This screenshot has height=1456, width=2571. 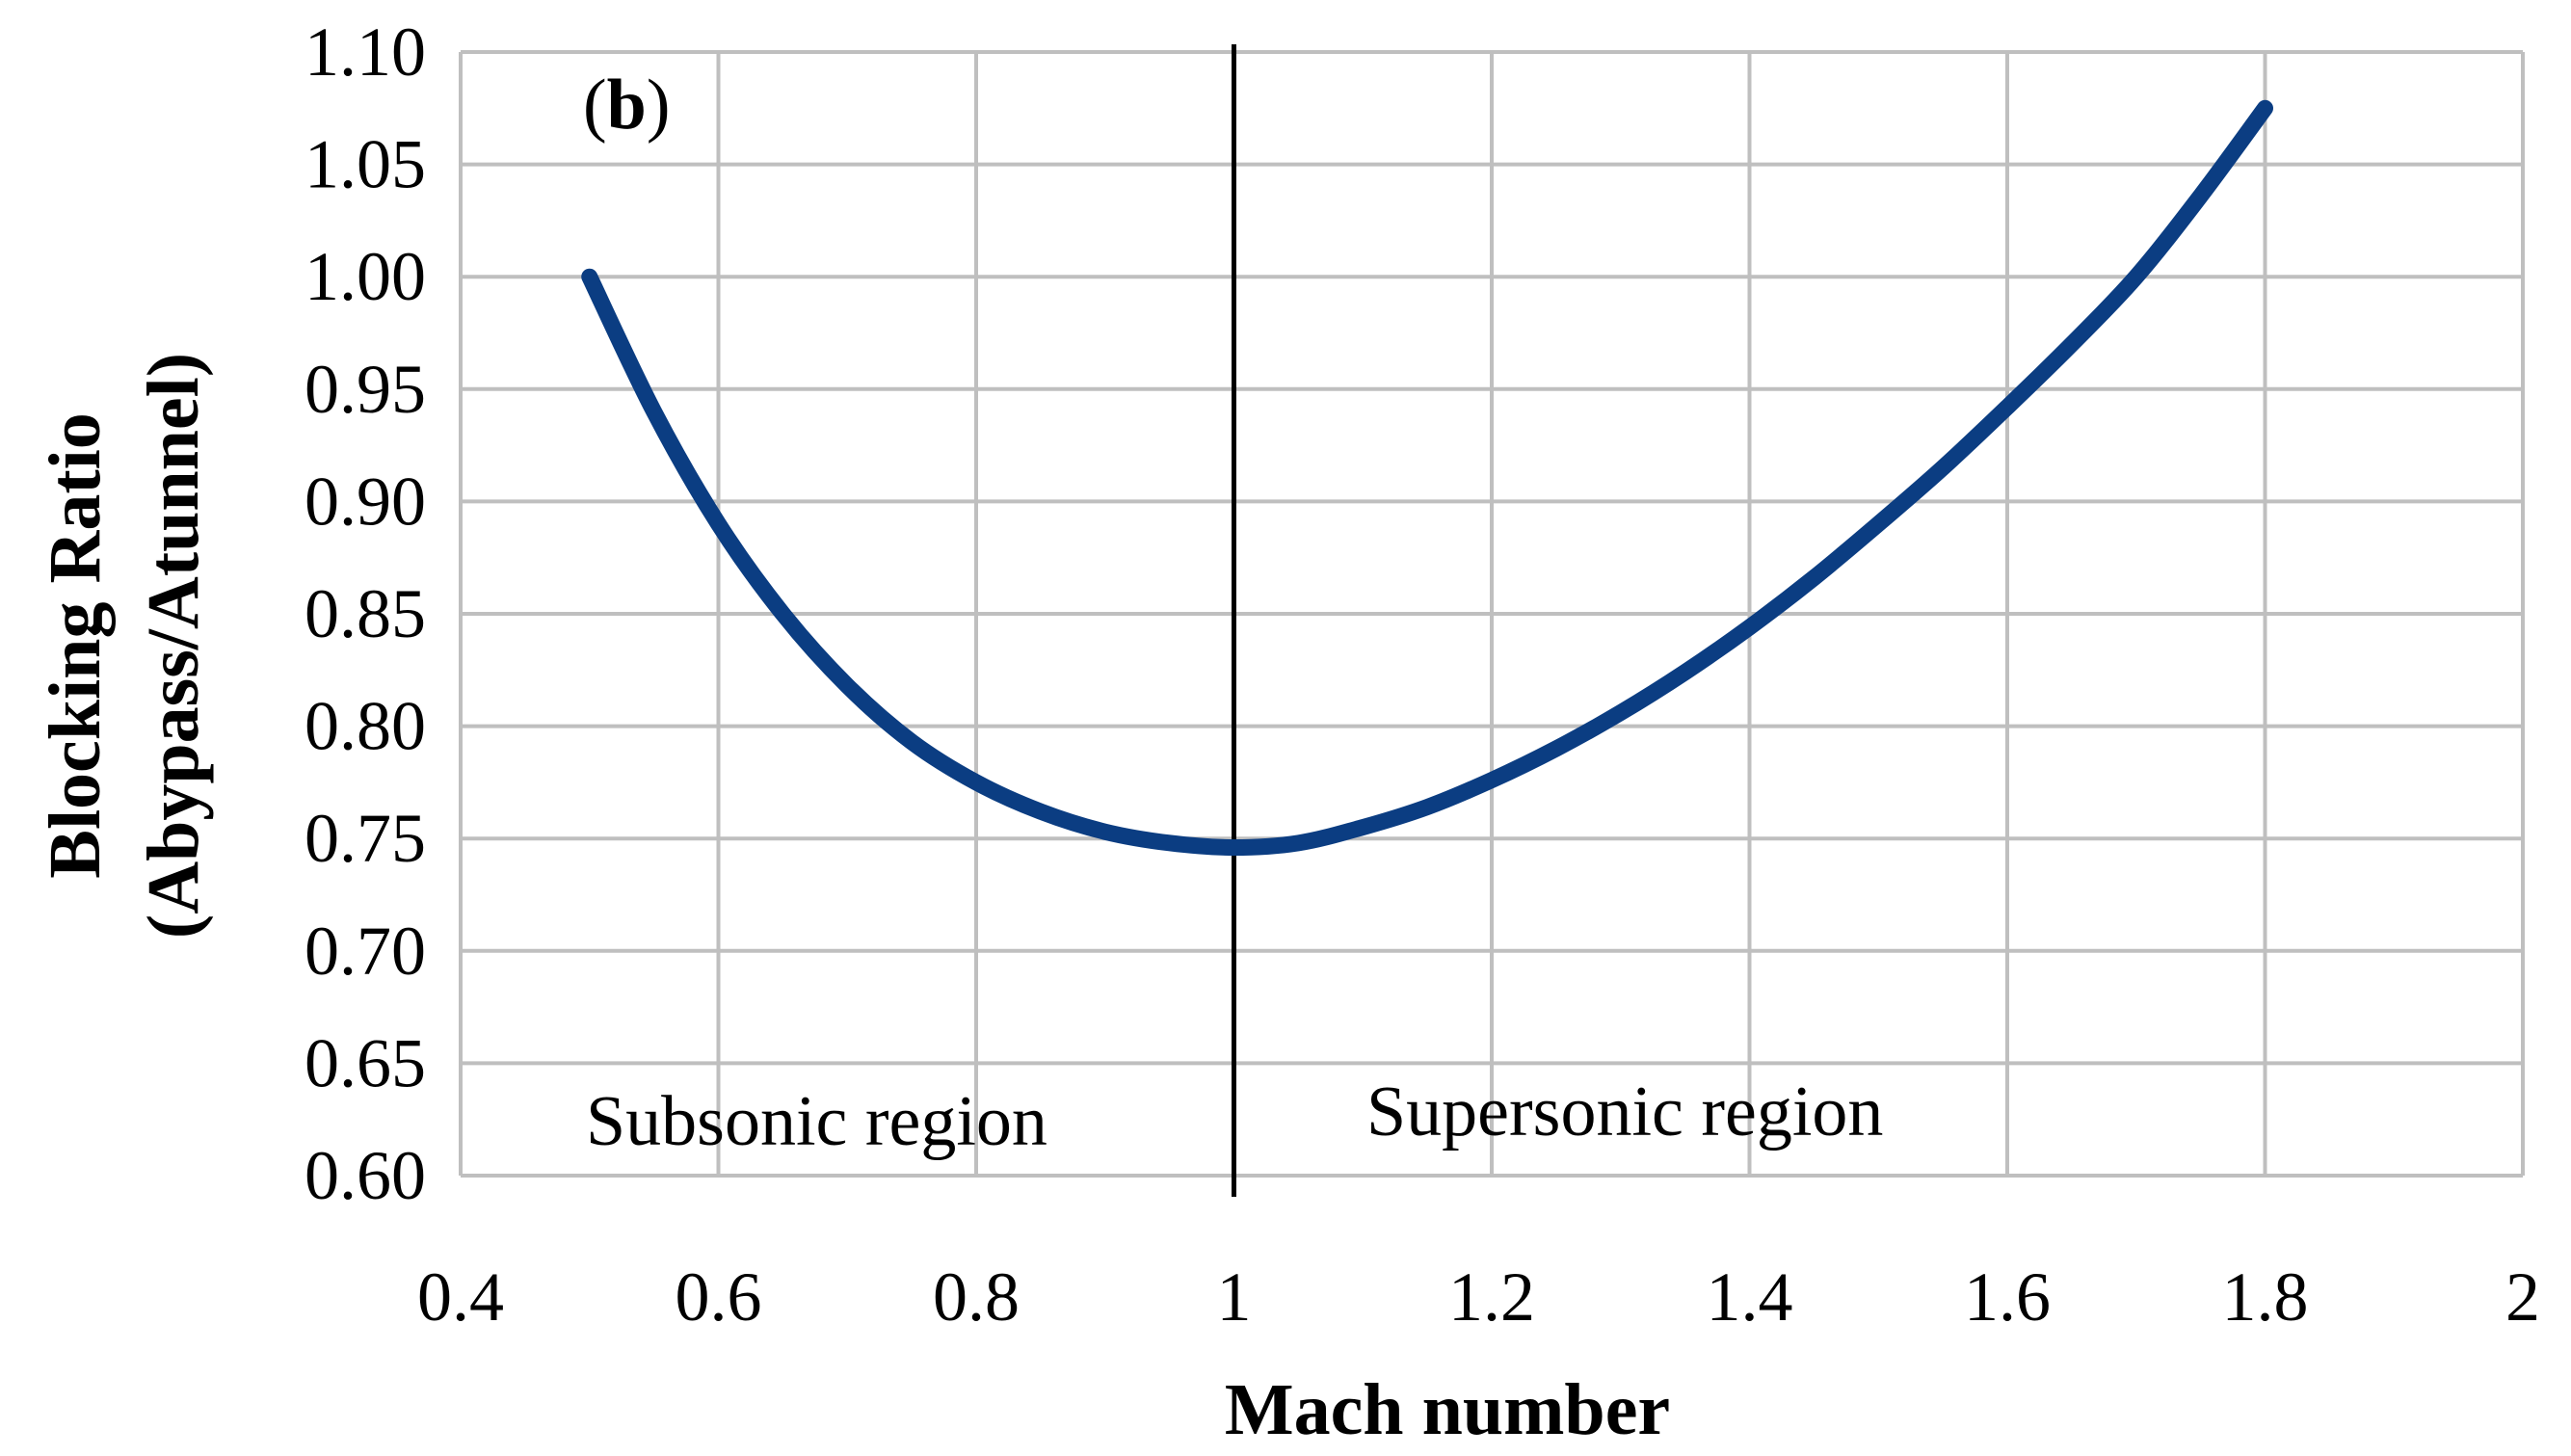 What do you see at coordinates (977, 1297) in the screenshot?
I see `x-tick-label: 0.8` at bounding box center [977, 1297].